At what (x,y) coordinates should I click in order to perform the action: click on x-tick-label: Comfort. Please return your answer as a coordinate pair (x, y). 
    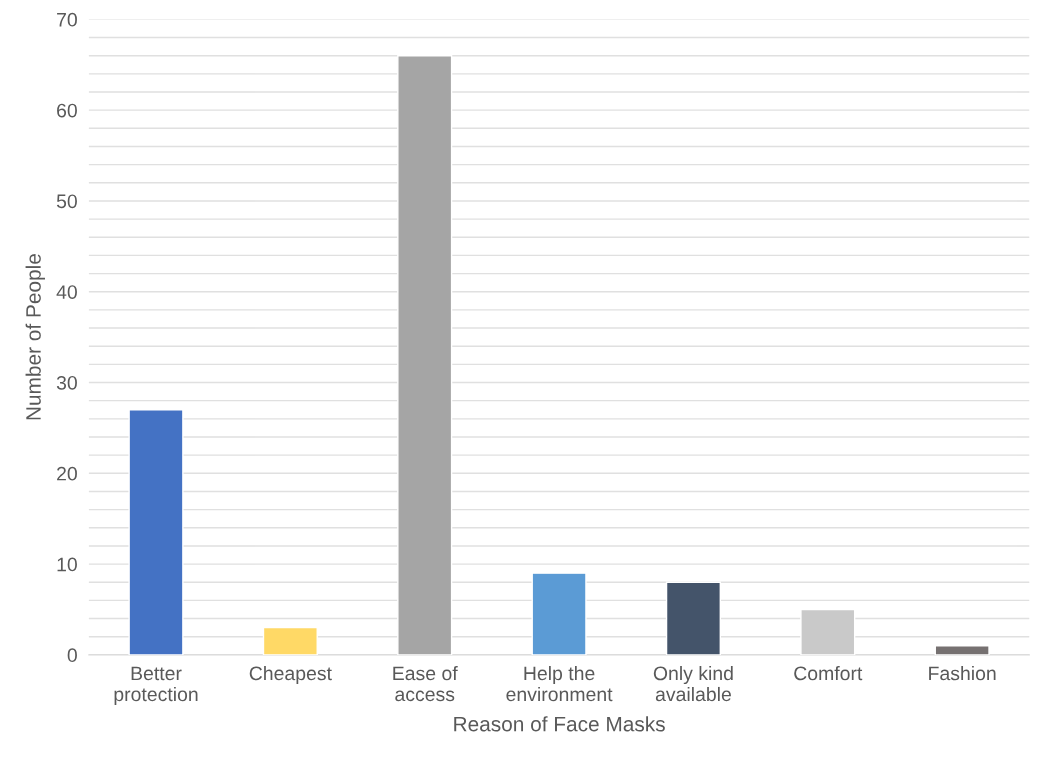
    Looking at the image, I should click on (828, 673).